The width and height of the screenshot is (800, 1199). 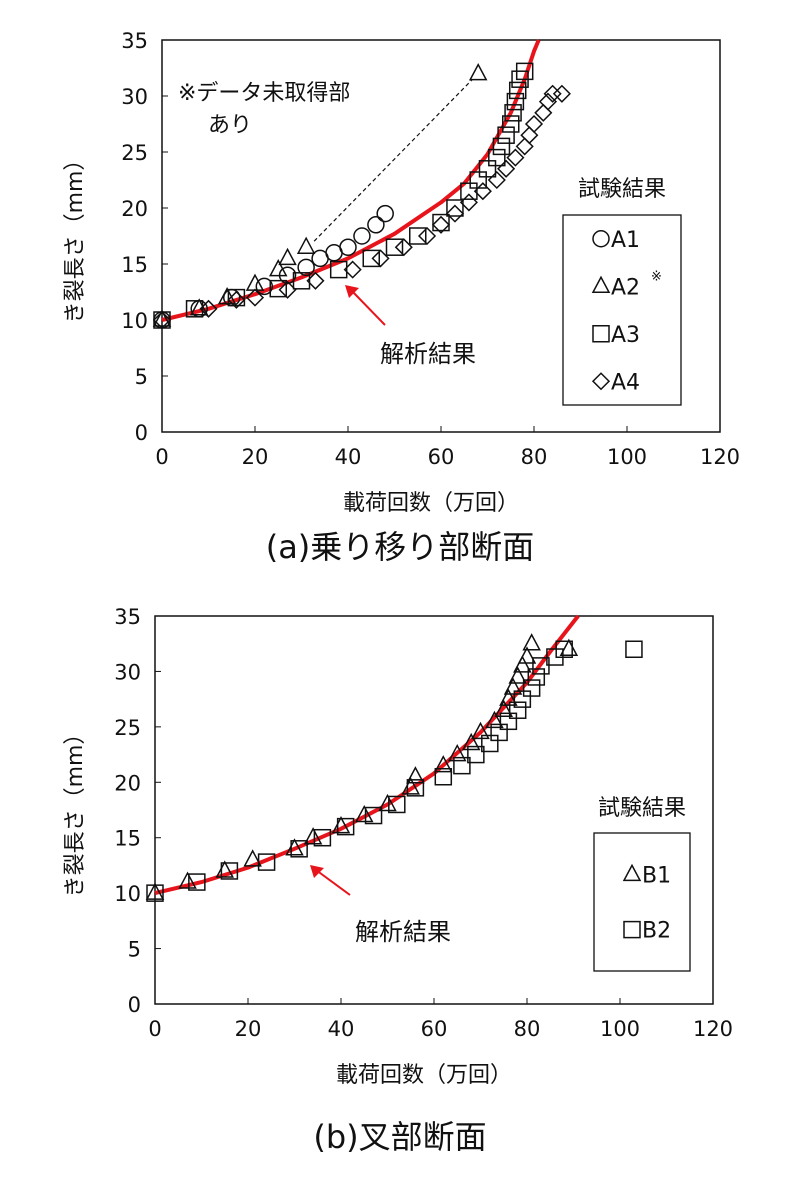 I want to click on x-axis-label: 載荷回数（万回）, so click(x=424, y=1075).